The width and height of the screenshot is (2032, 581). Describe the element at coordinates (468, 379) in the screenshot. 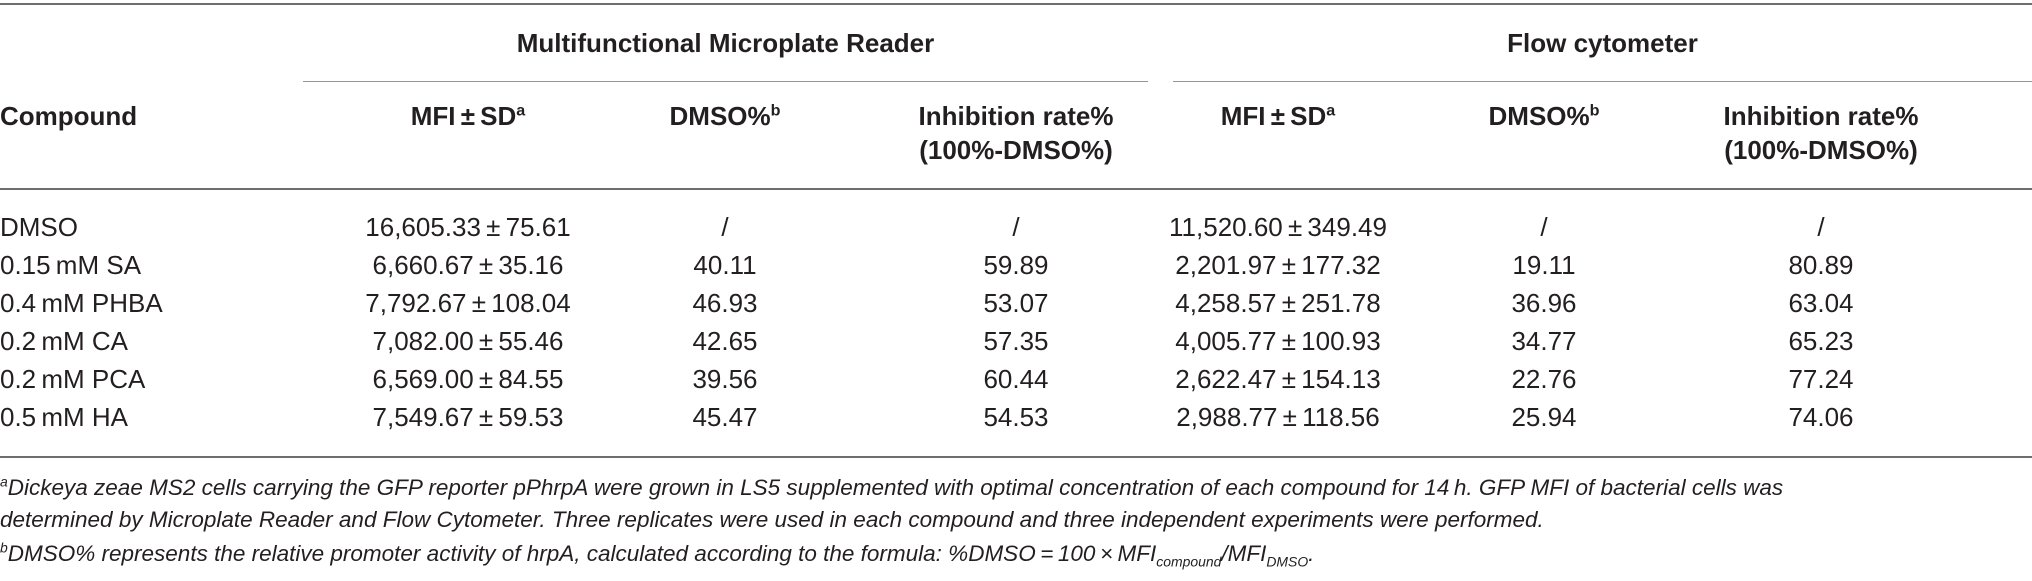

I see `value-cell: 6,569.00 ± 84.55` at that location.